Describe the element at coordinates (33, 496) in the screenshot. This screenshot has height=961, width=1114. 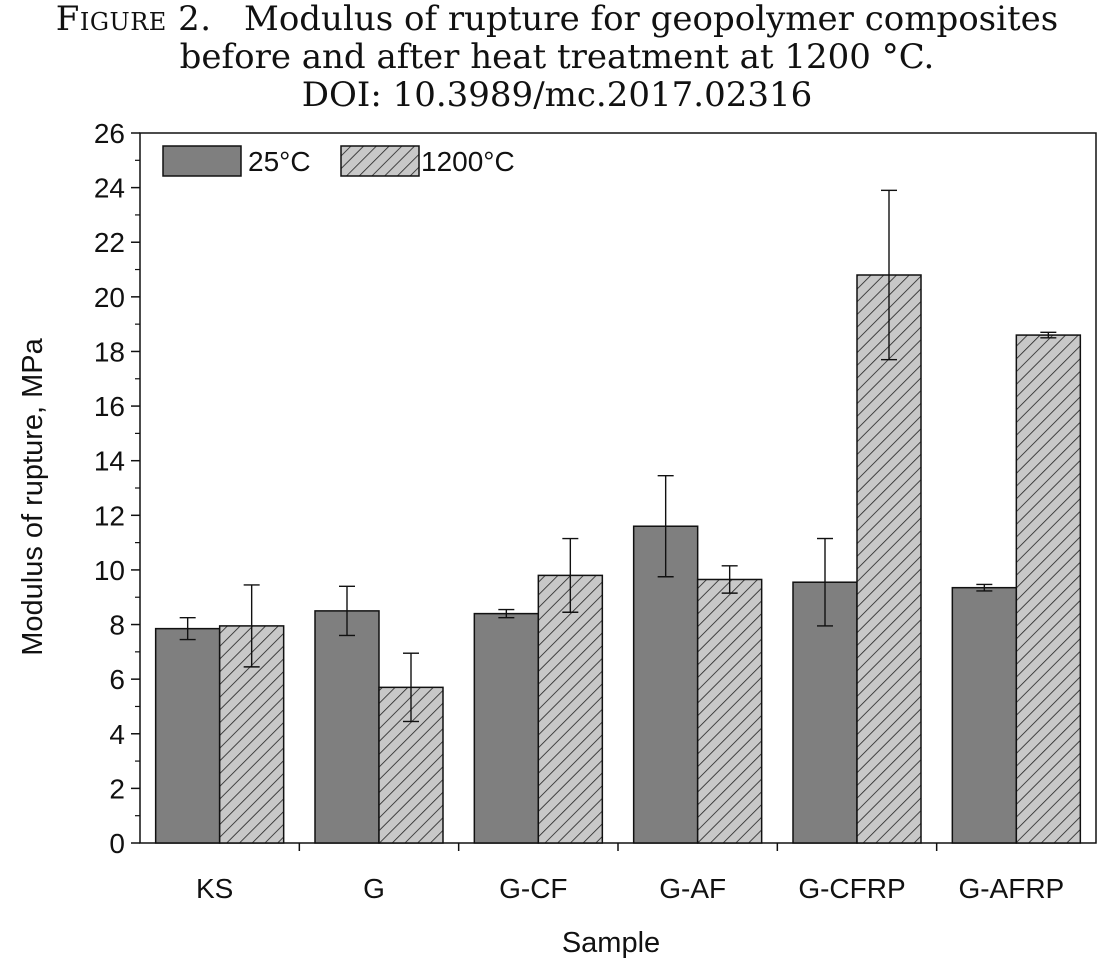
I see `y-axis-label: Modulus of rupture, MPa` at that location.